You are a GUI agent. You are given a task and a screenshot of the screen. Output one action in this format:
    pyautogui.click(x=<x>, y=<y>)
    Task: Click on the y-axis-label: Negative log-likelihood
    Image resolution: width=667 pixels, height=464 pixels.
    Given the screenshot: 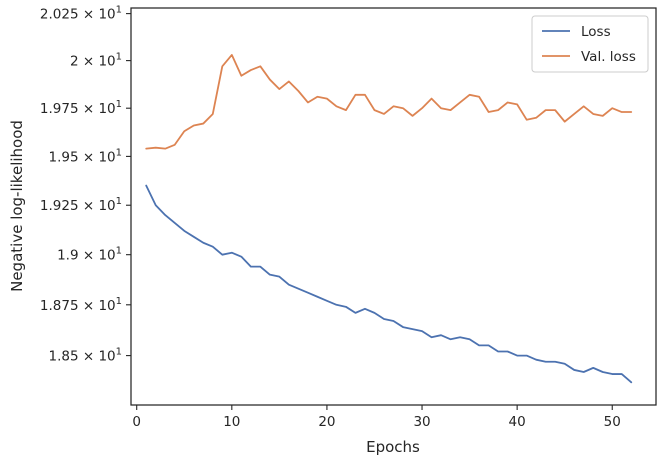 What is the action you would take?
    pyautogui.click(x=17, y=206)
    